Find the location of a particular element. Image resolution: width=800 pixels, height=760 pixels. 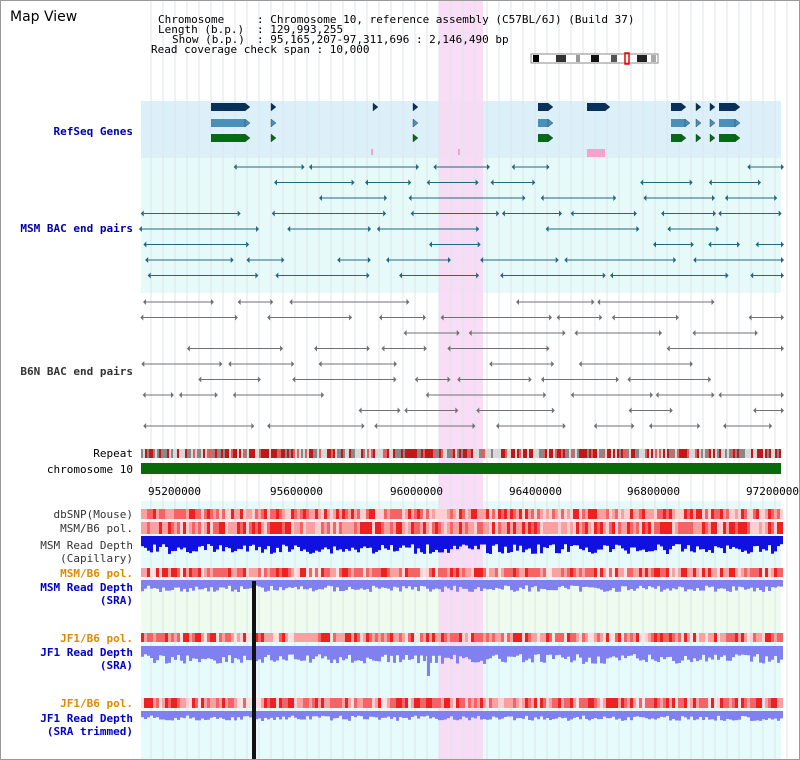

track-label-msm-pol: MSM/B6 pol. is located at coordinates (96, 528).